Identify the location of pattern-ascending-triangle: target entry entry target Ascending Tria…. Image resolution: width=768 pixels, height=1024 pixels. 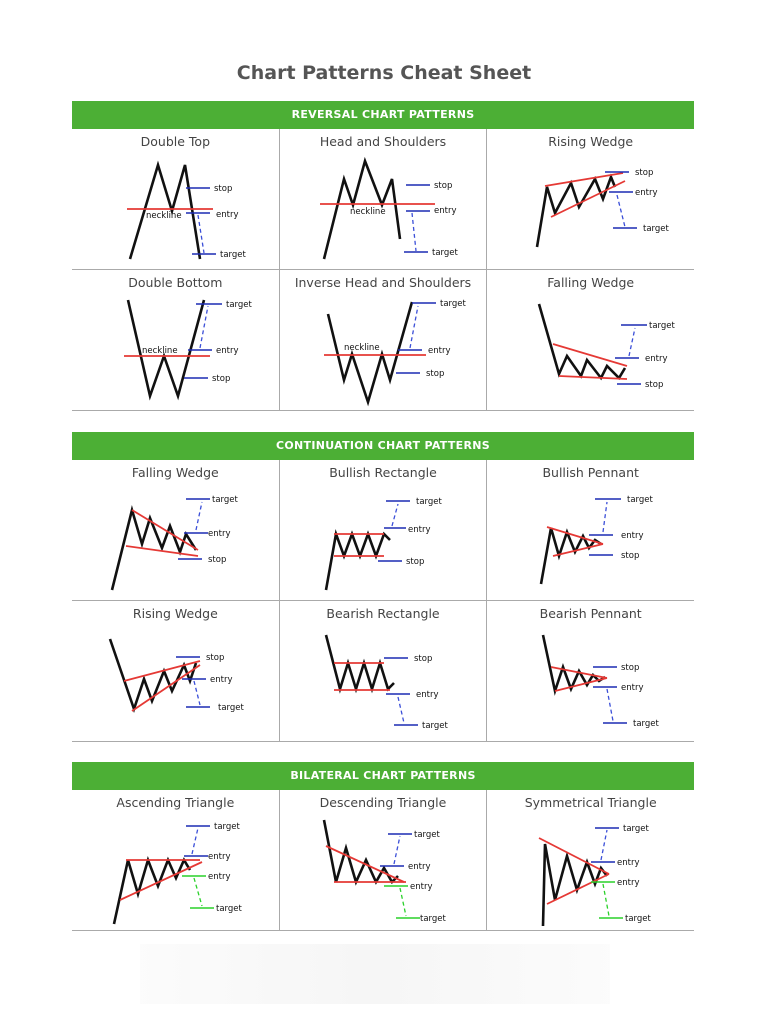
(175, 860).